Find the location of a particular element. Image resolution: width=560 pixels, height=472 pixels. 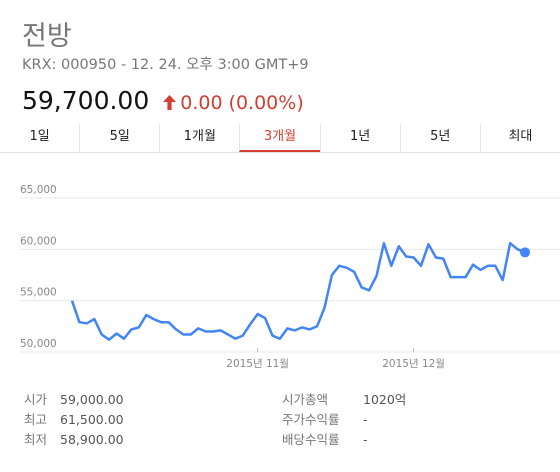

tab-2: 1개월 is located at coordinates (199, 138).